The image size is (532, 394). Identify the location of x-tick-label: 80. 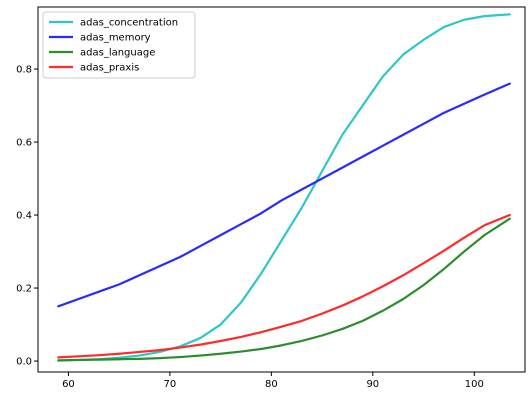
(271, 384).